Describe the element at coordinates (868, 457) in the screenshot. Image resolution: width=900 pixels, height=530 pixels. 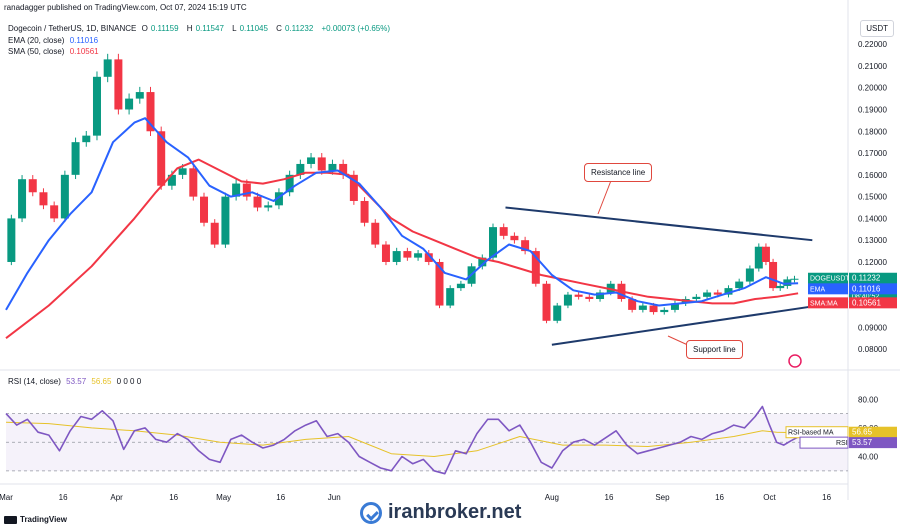
I see `rsi-tick-label: 40.00` at that location.